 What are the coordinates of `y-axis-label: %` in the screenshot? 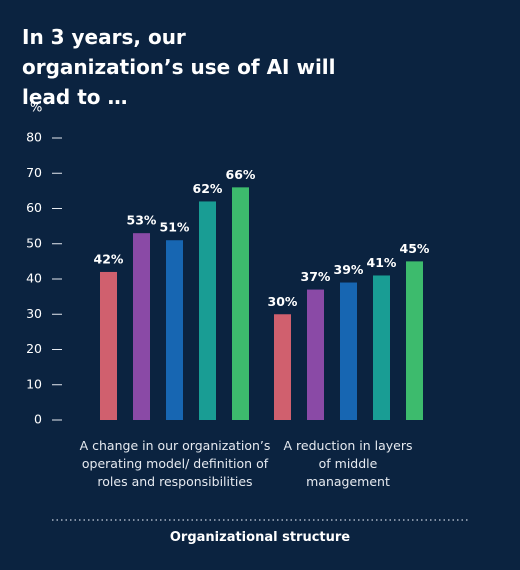 It's located at (36, 108).